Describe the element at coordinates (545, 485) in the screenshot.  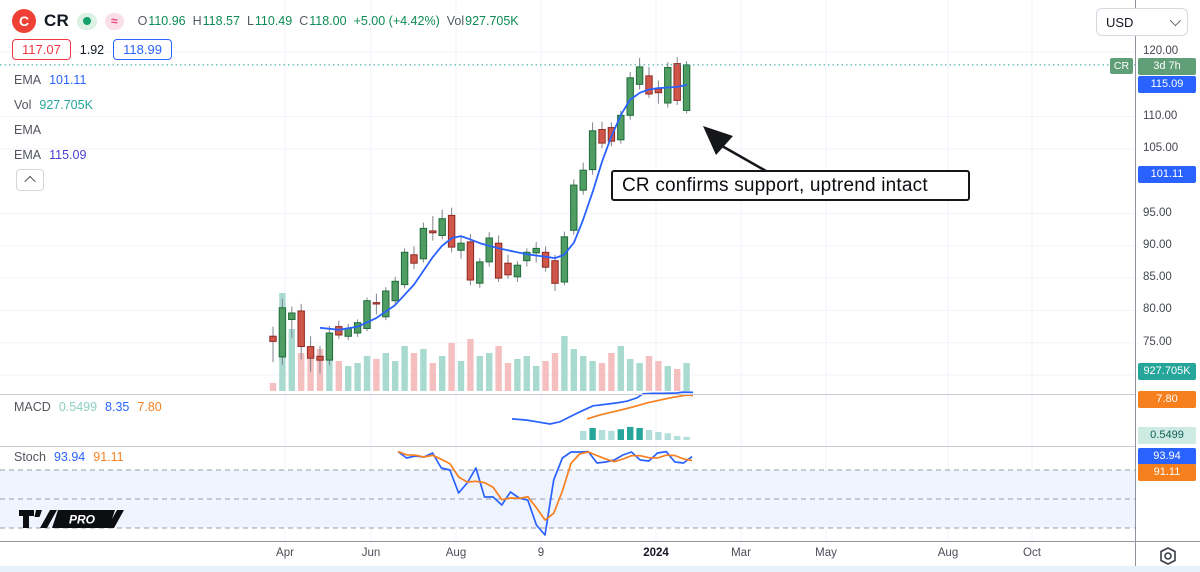
I see `stoch-d-line` at that location.